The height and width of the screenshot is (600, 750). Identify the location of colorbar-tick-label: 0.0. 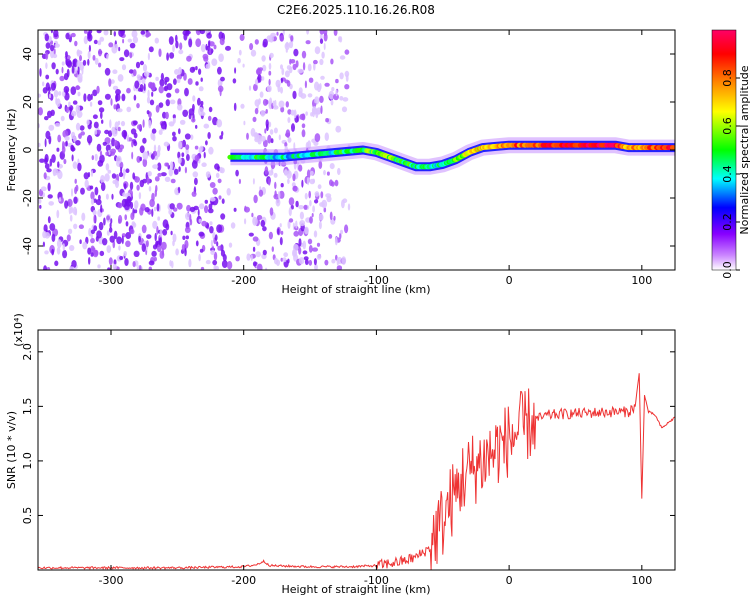
(727, 270).